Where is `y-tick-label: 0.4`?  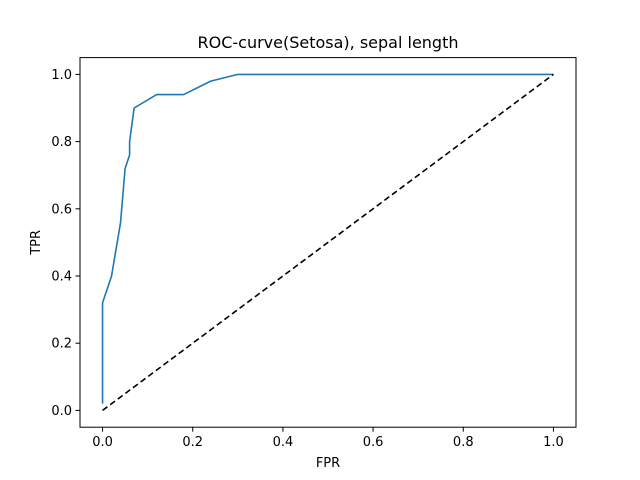
y-tick-label: 0.4 is located at coordinates (61, 277).